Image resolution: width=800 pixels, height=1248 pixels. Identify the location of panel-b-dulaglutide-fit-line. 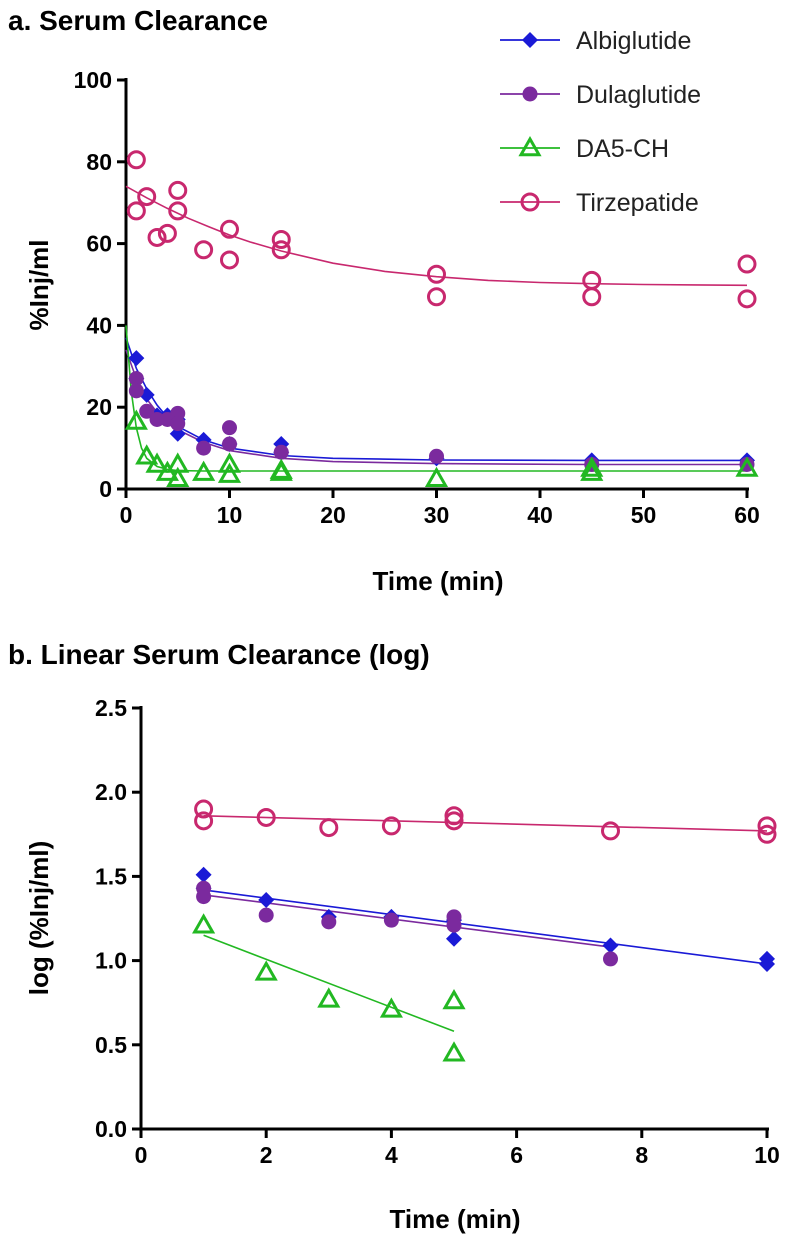
(407, 921).